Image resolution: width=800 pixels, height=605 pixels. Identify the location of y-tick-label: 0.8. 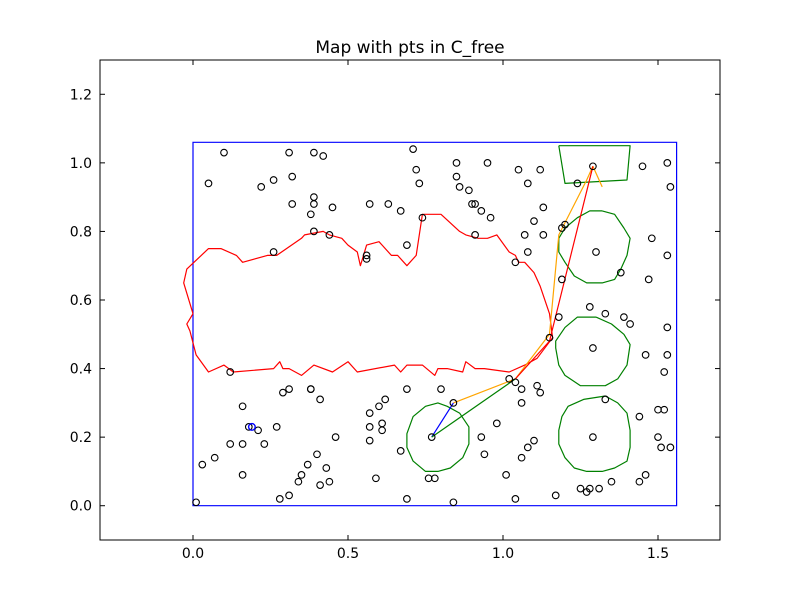
(81, 232).